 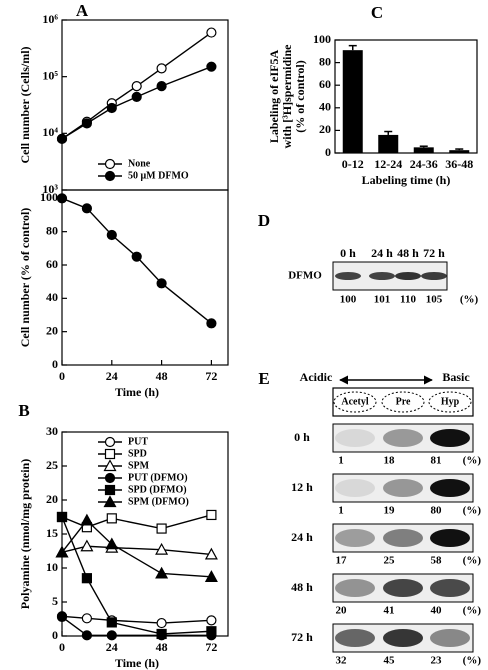 What do you see at coordinates (302, 537) in the screenshot?
I see `row-label: 24 h` at bounding box center [302, 537].